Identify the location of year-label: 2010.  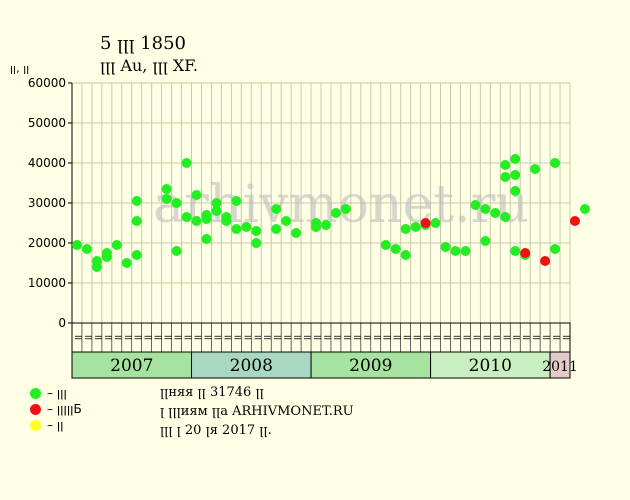
(490, 366).